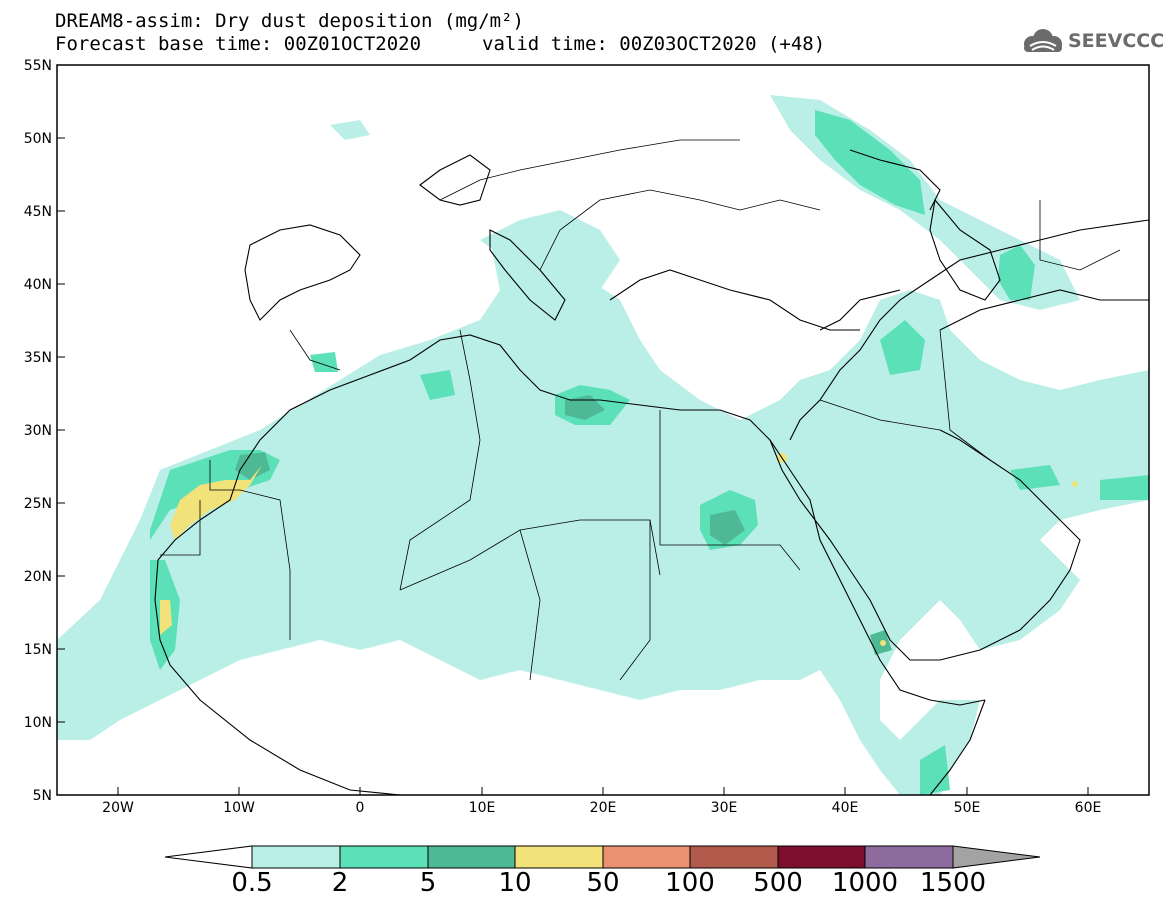 The image size is (1165, 907). Describe the element at coordinates (865, 883) in the screenshot. I see `colorbar-label: 1000` at that location.